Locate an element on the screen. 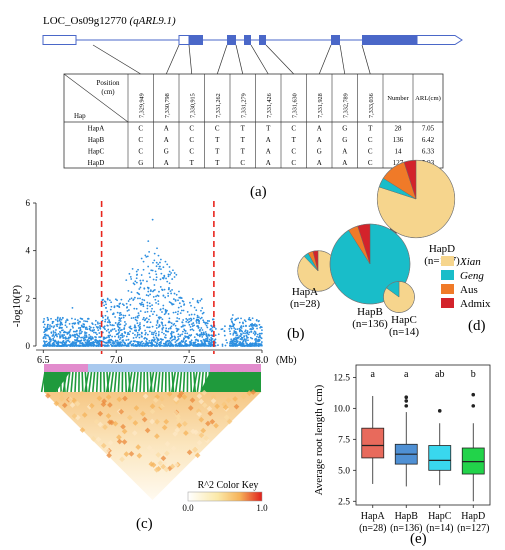  table-position-label: 7,329,949 is located at coordinates (141, 105).